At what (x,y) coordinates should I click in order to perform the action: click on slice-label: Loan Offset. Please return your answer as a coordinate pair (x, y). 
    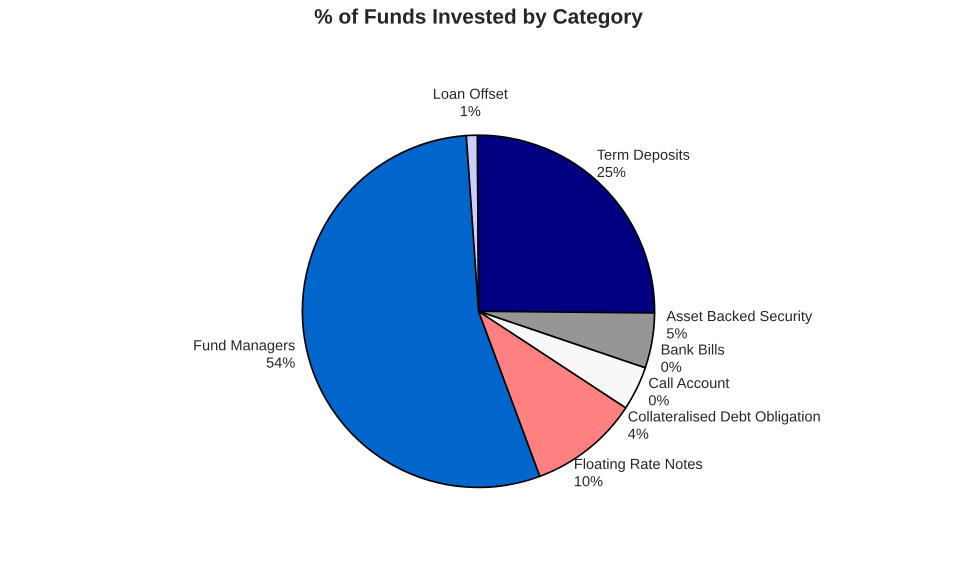
    Looking at the image, I should click on (471, 93).